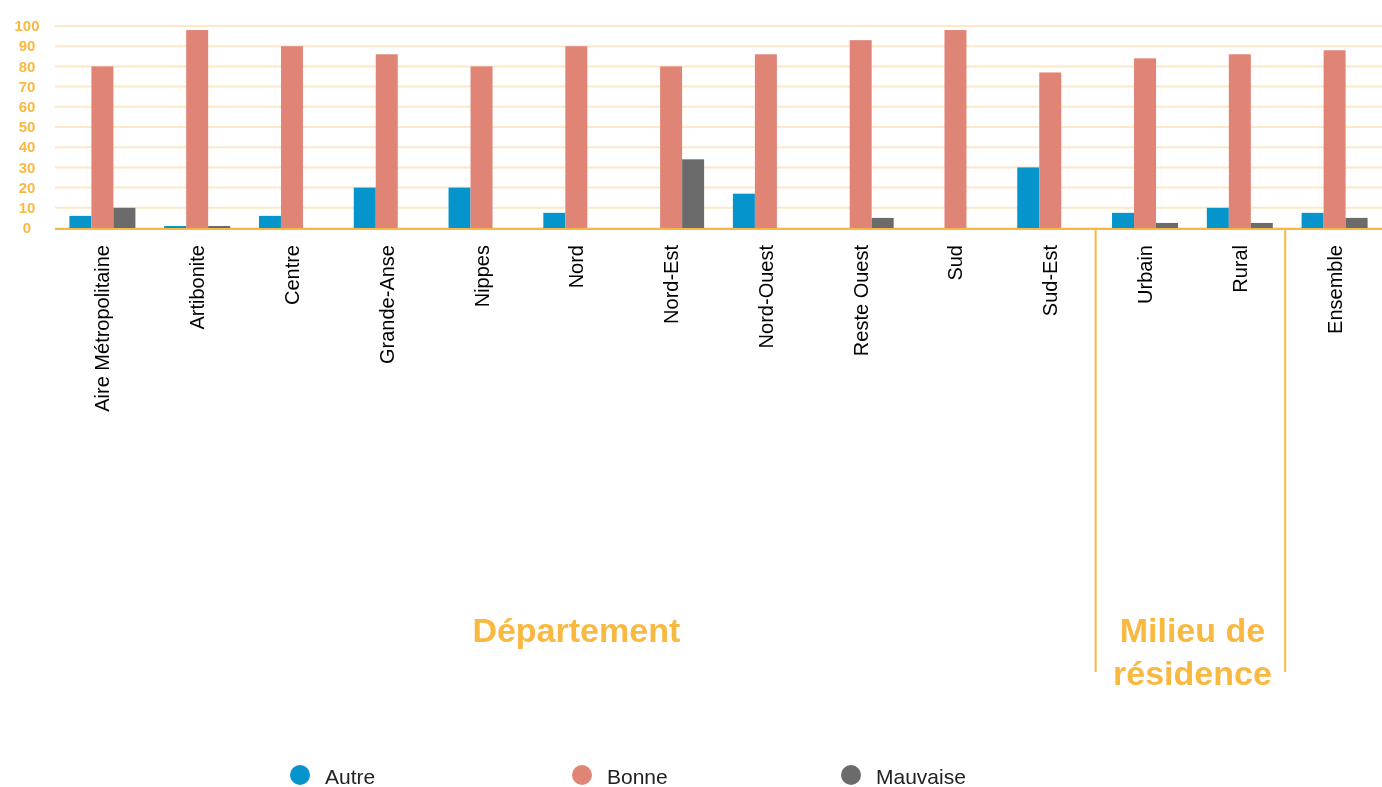 This screenshot has height=787, width=1382. I want to click on legend-label: Autre, so click(350, 776).